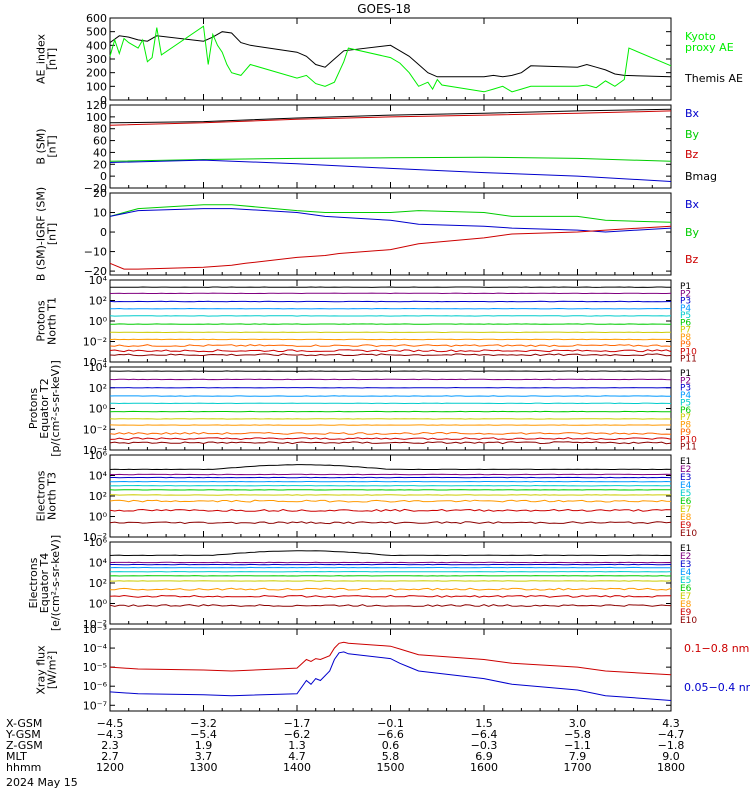  Describe the element at coordinates (98, 563) in the screenshot. I see `y-tick-label: 10⁴` at that location.